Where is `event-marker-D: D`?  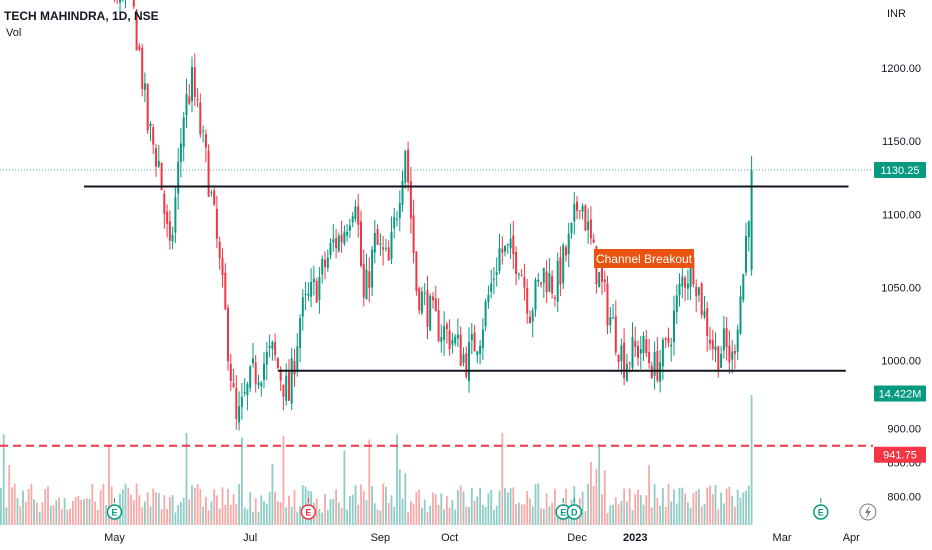
event-marker-D: D is located at coordinates (574, 509).